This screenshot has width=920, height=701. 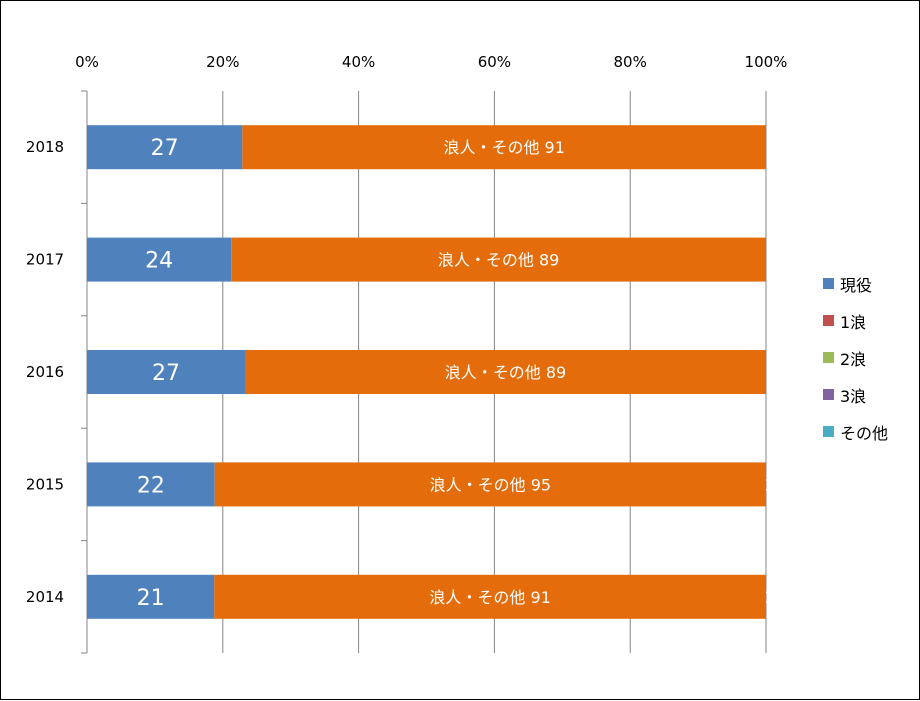 I want to click on legend-item: 2浪, so click(x=871, y=357).